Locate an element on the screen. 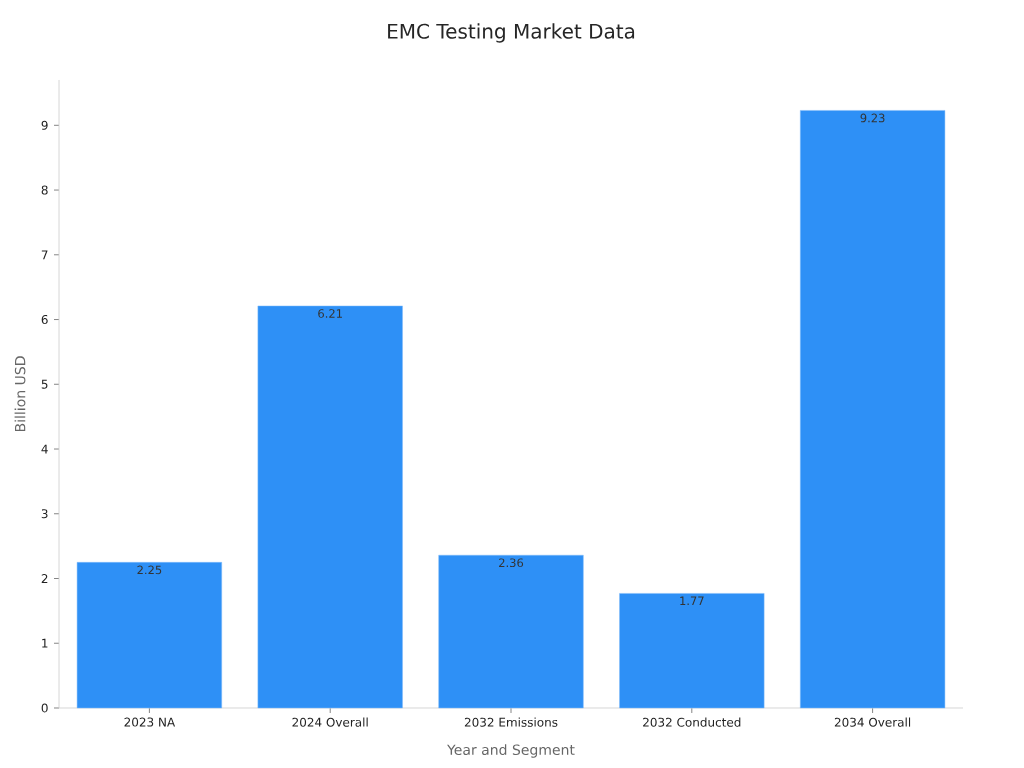 Image resolution: width=1024 pixels, height=768 pixels. y-tick-label: 9 is located at coordinates (44, 125).